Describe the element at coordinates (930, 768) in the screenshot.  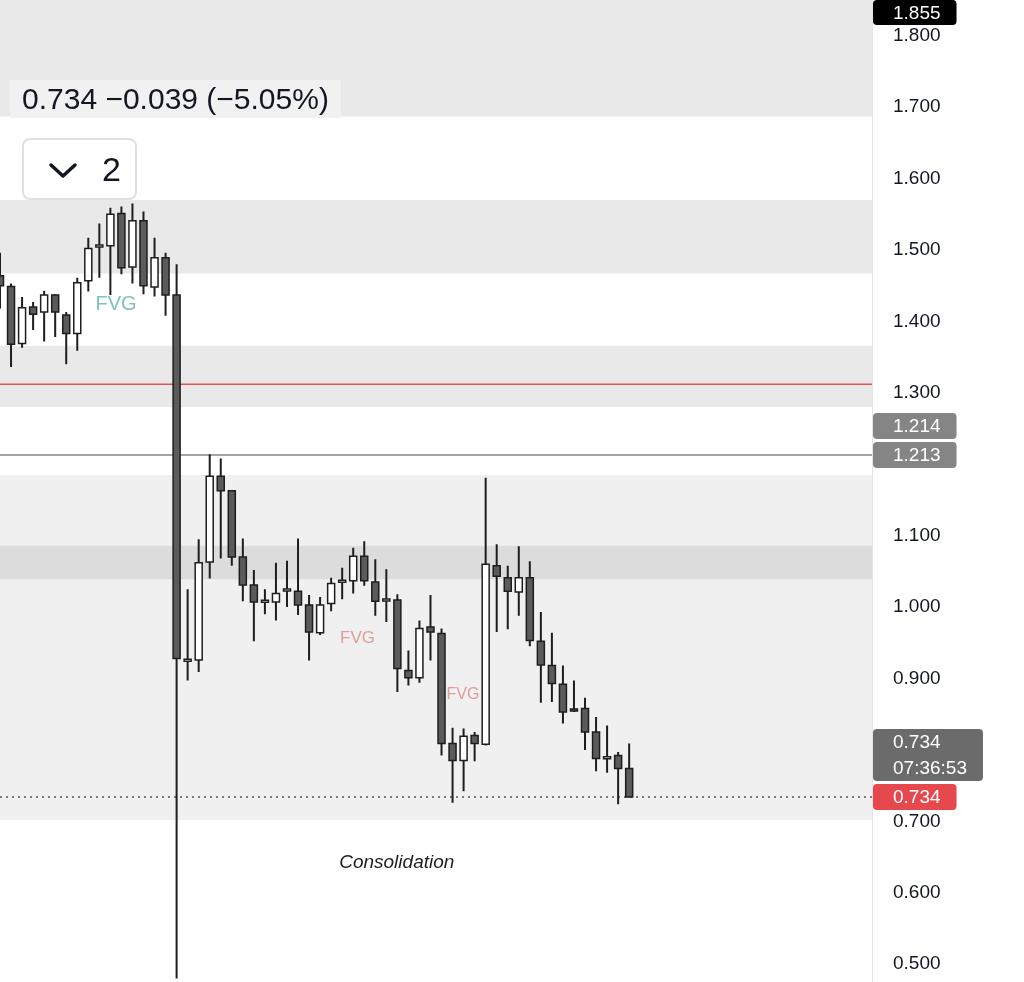
I see `text: 07:36:53` at that location.